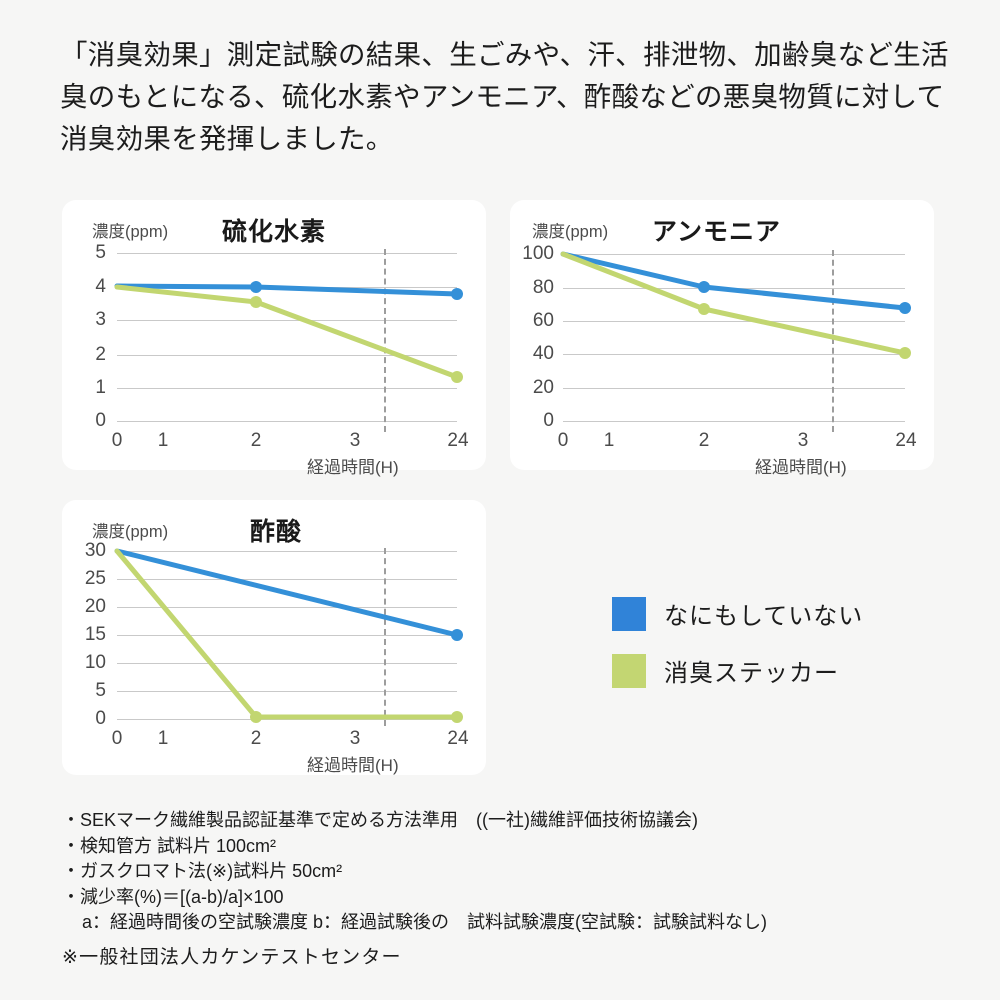 The image size is (1000, 1000). Describe the element at coordinates (570, 232) in the screenshot. I see `y-axis-unit-label-nh3: 濃度(ppm)` at that location.